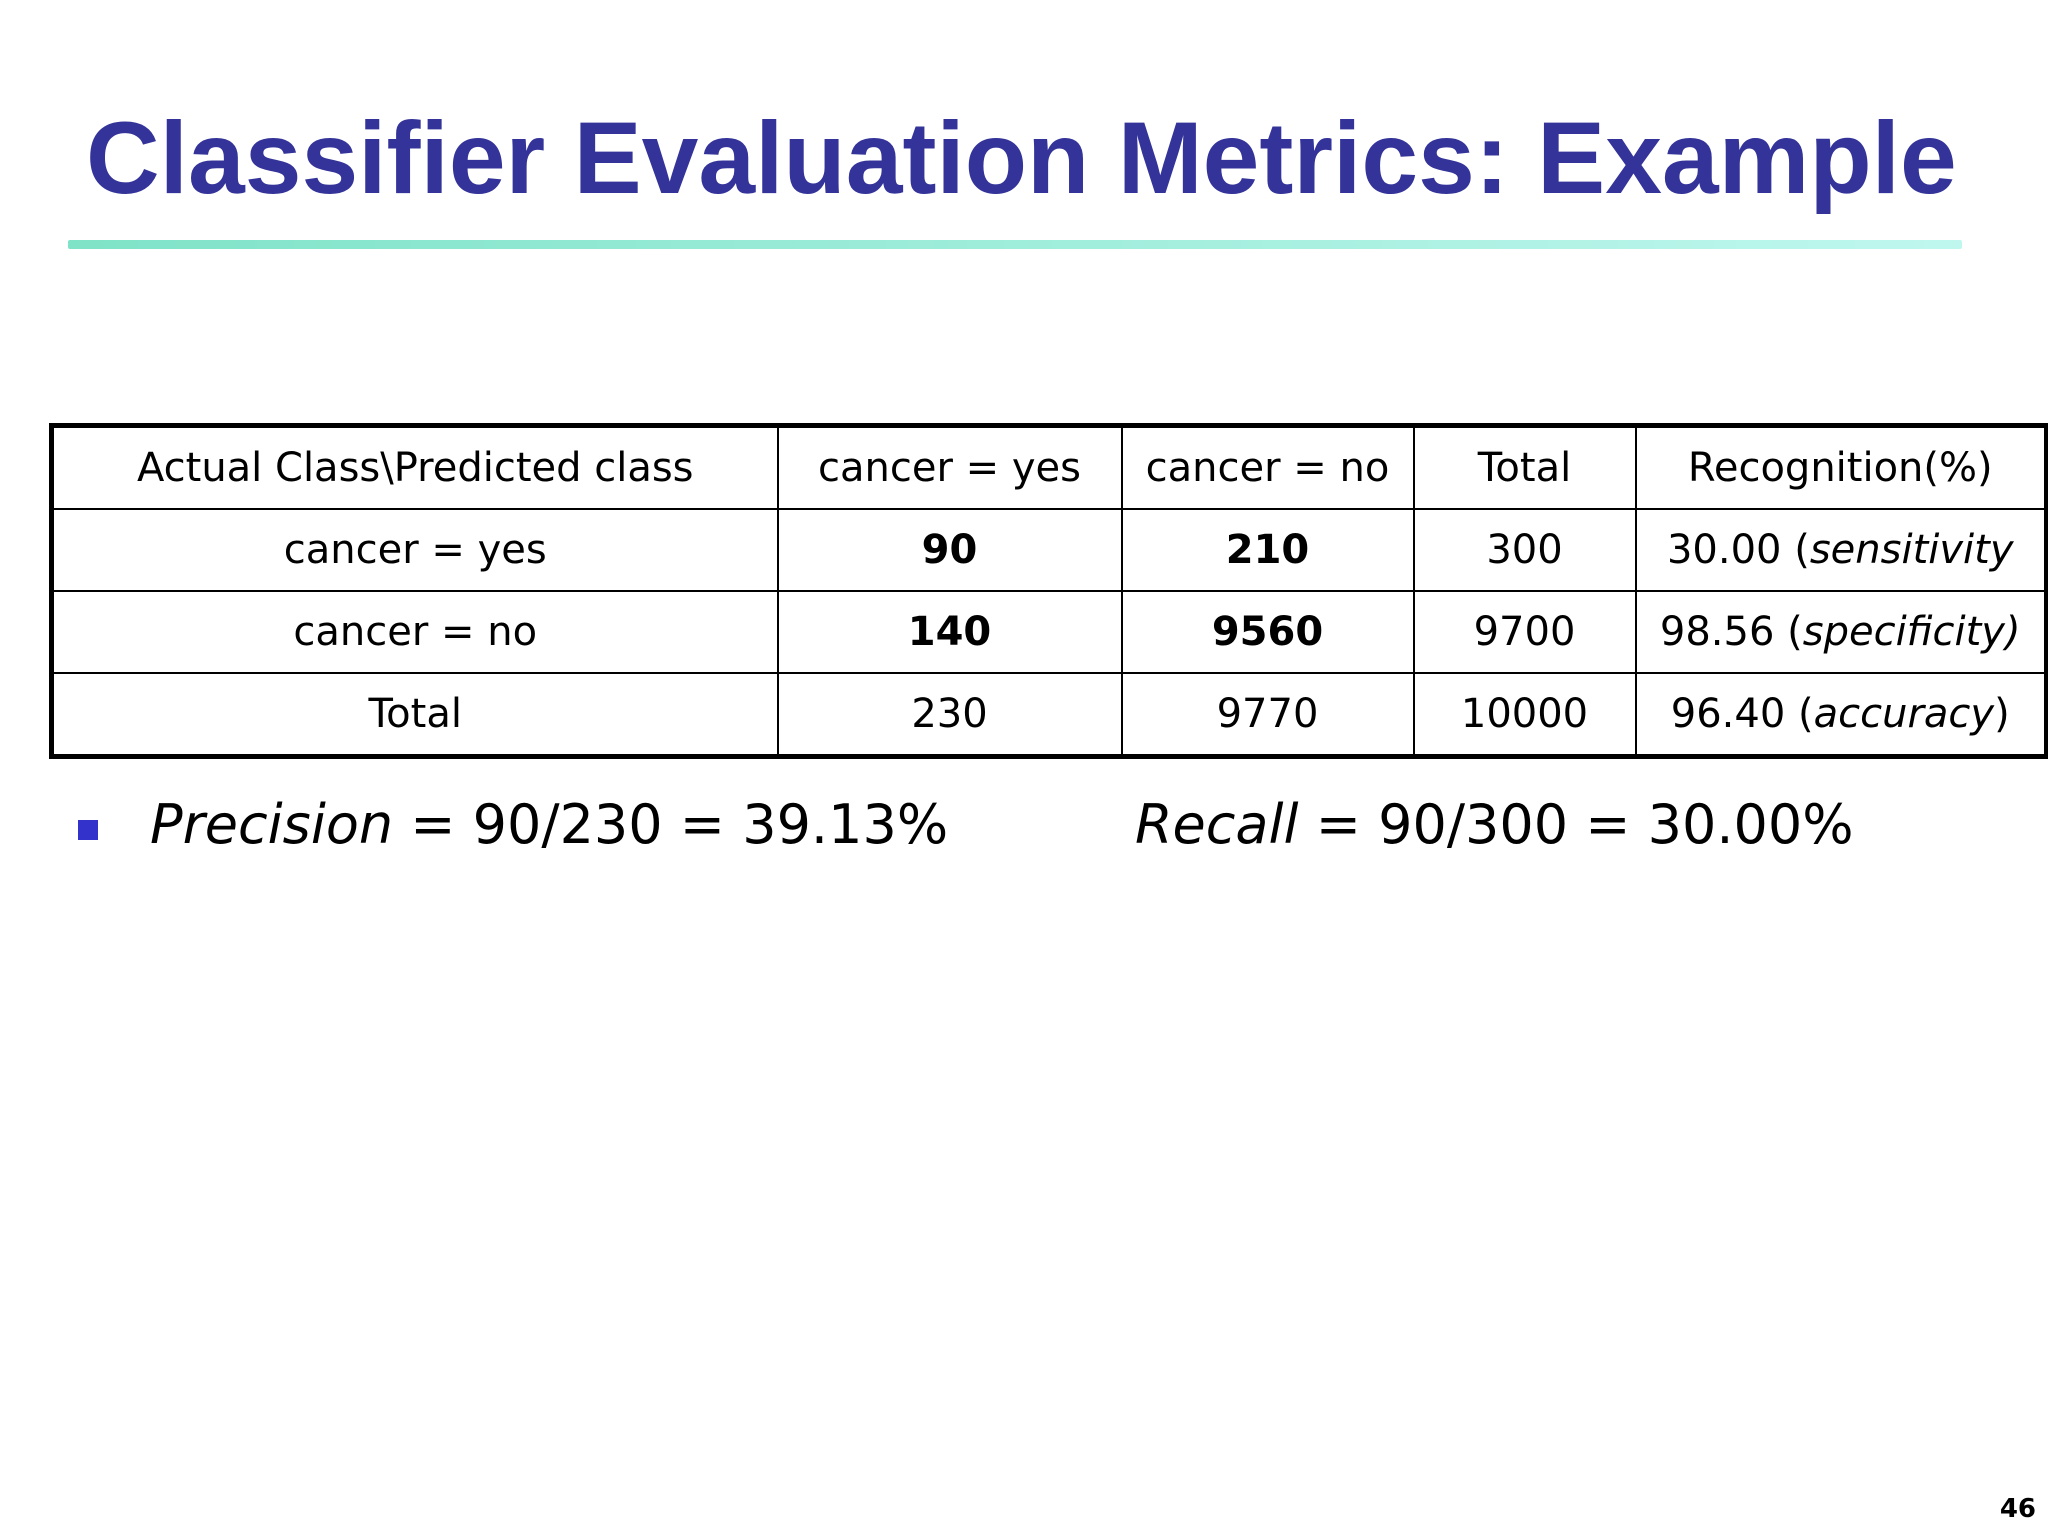  What do you see at coordinates (1724, 550) in the screenshot?
I see `recognition-value: 30.00` at bounding box center [1724, 550].